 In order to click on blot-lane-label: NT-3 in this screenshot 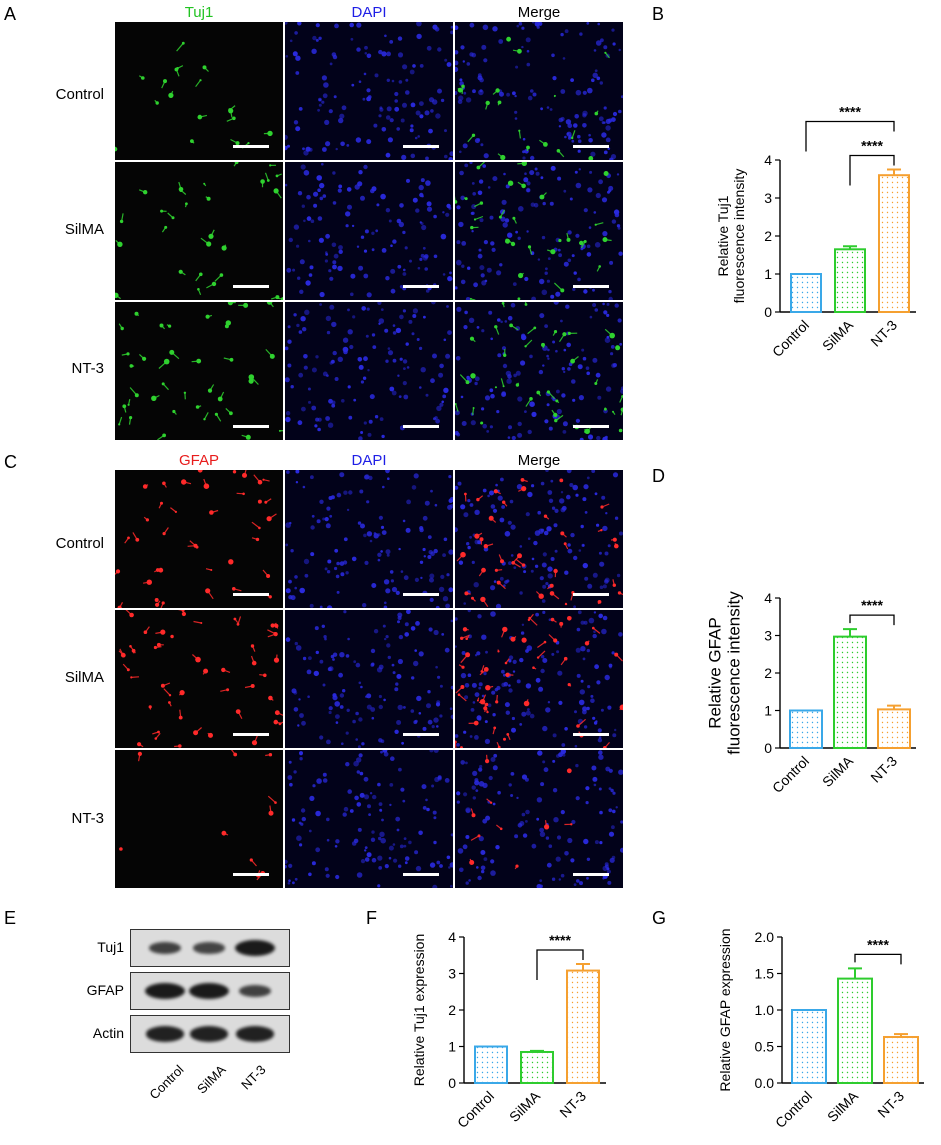, I will do `click(253, 1077)`.